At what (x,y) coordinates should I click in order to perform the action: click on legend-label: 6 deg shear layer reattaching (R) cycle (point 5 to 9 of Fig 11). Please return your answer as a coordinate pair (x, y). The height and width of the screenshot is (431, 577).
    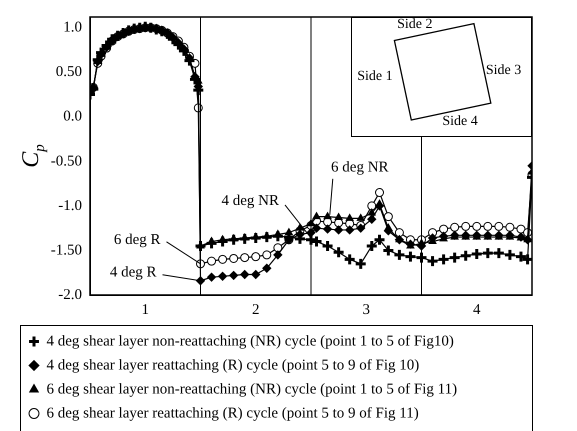
    Looking at the image, I should click on (232, 413).